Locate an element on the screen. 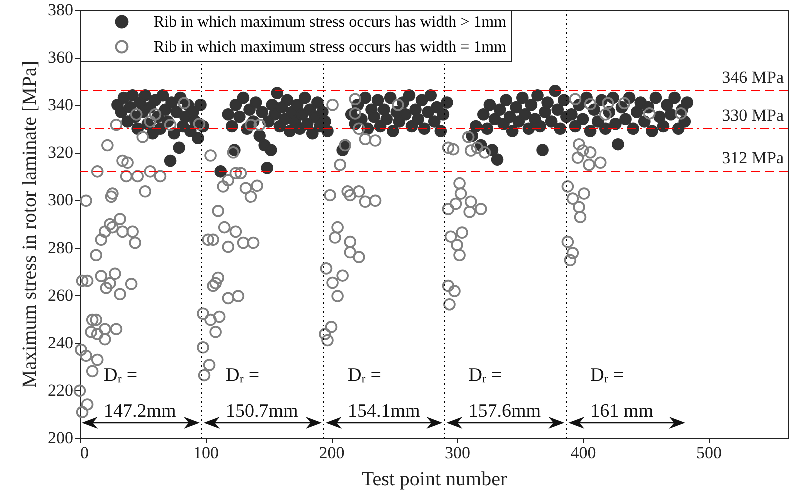 The height and width of the screenshot is (494, 792). y-tick-label: 340 is located at coordinates (61, 105).